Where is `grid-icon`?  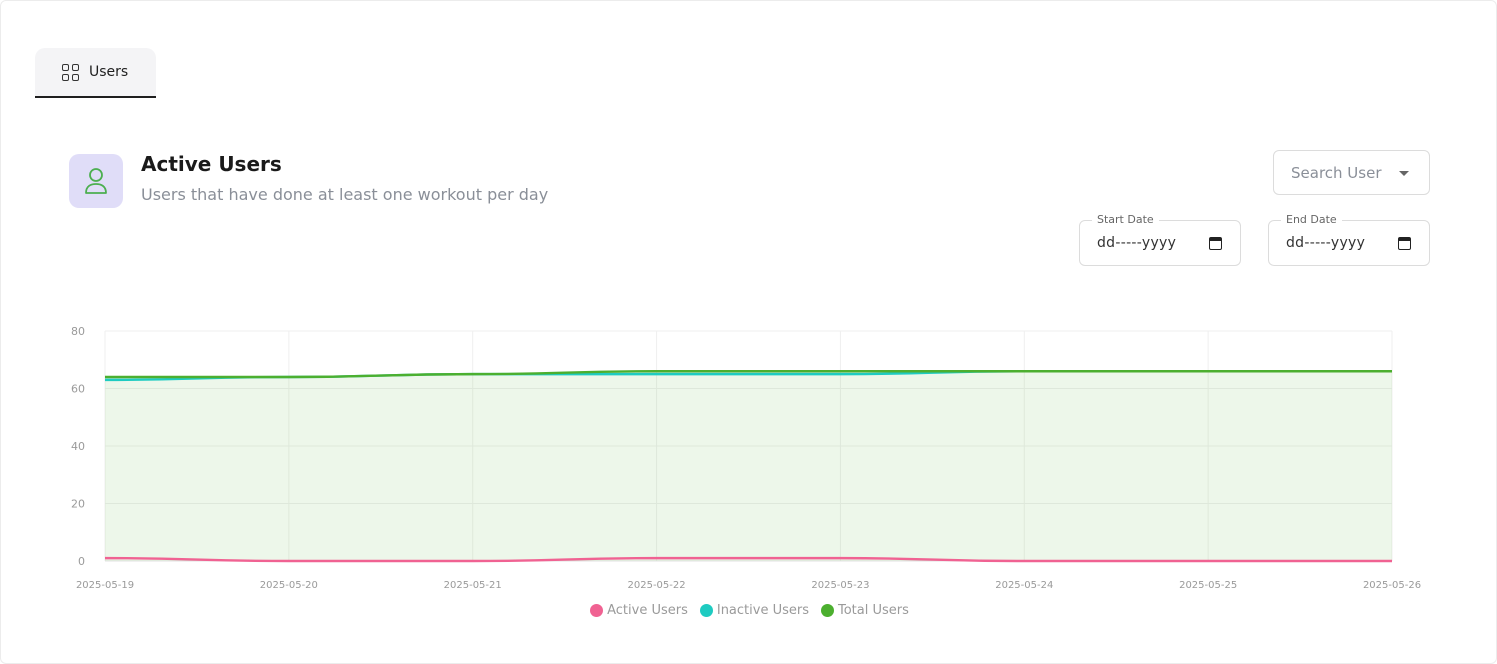 grid-icon is located at coordinates (70, 72).